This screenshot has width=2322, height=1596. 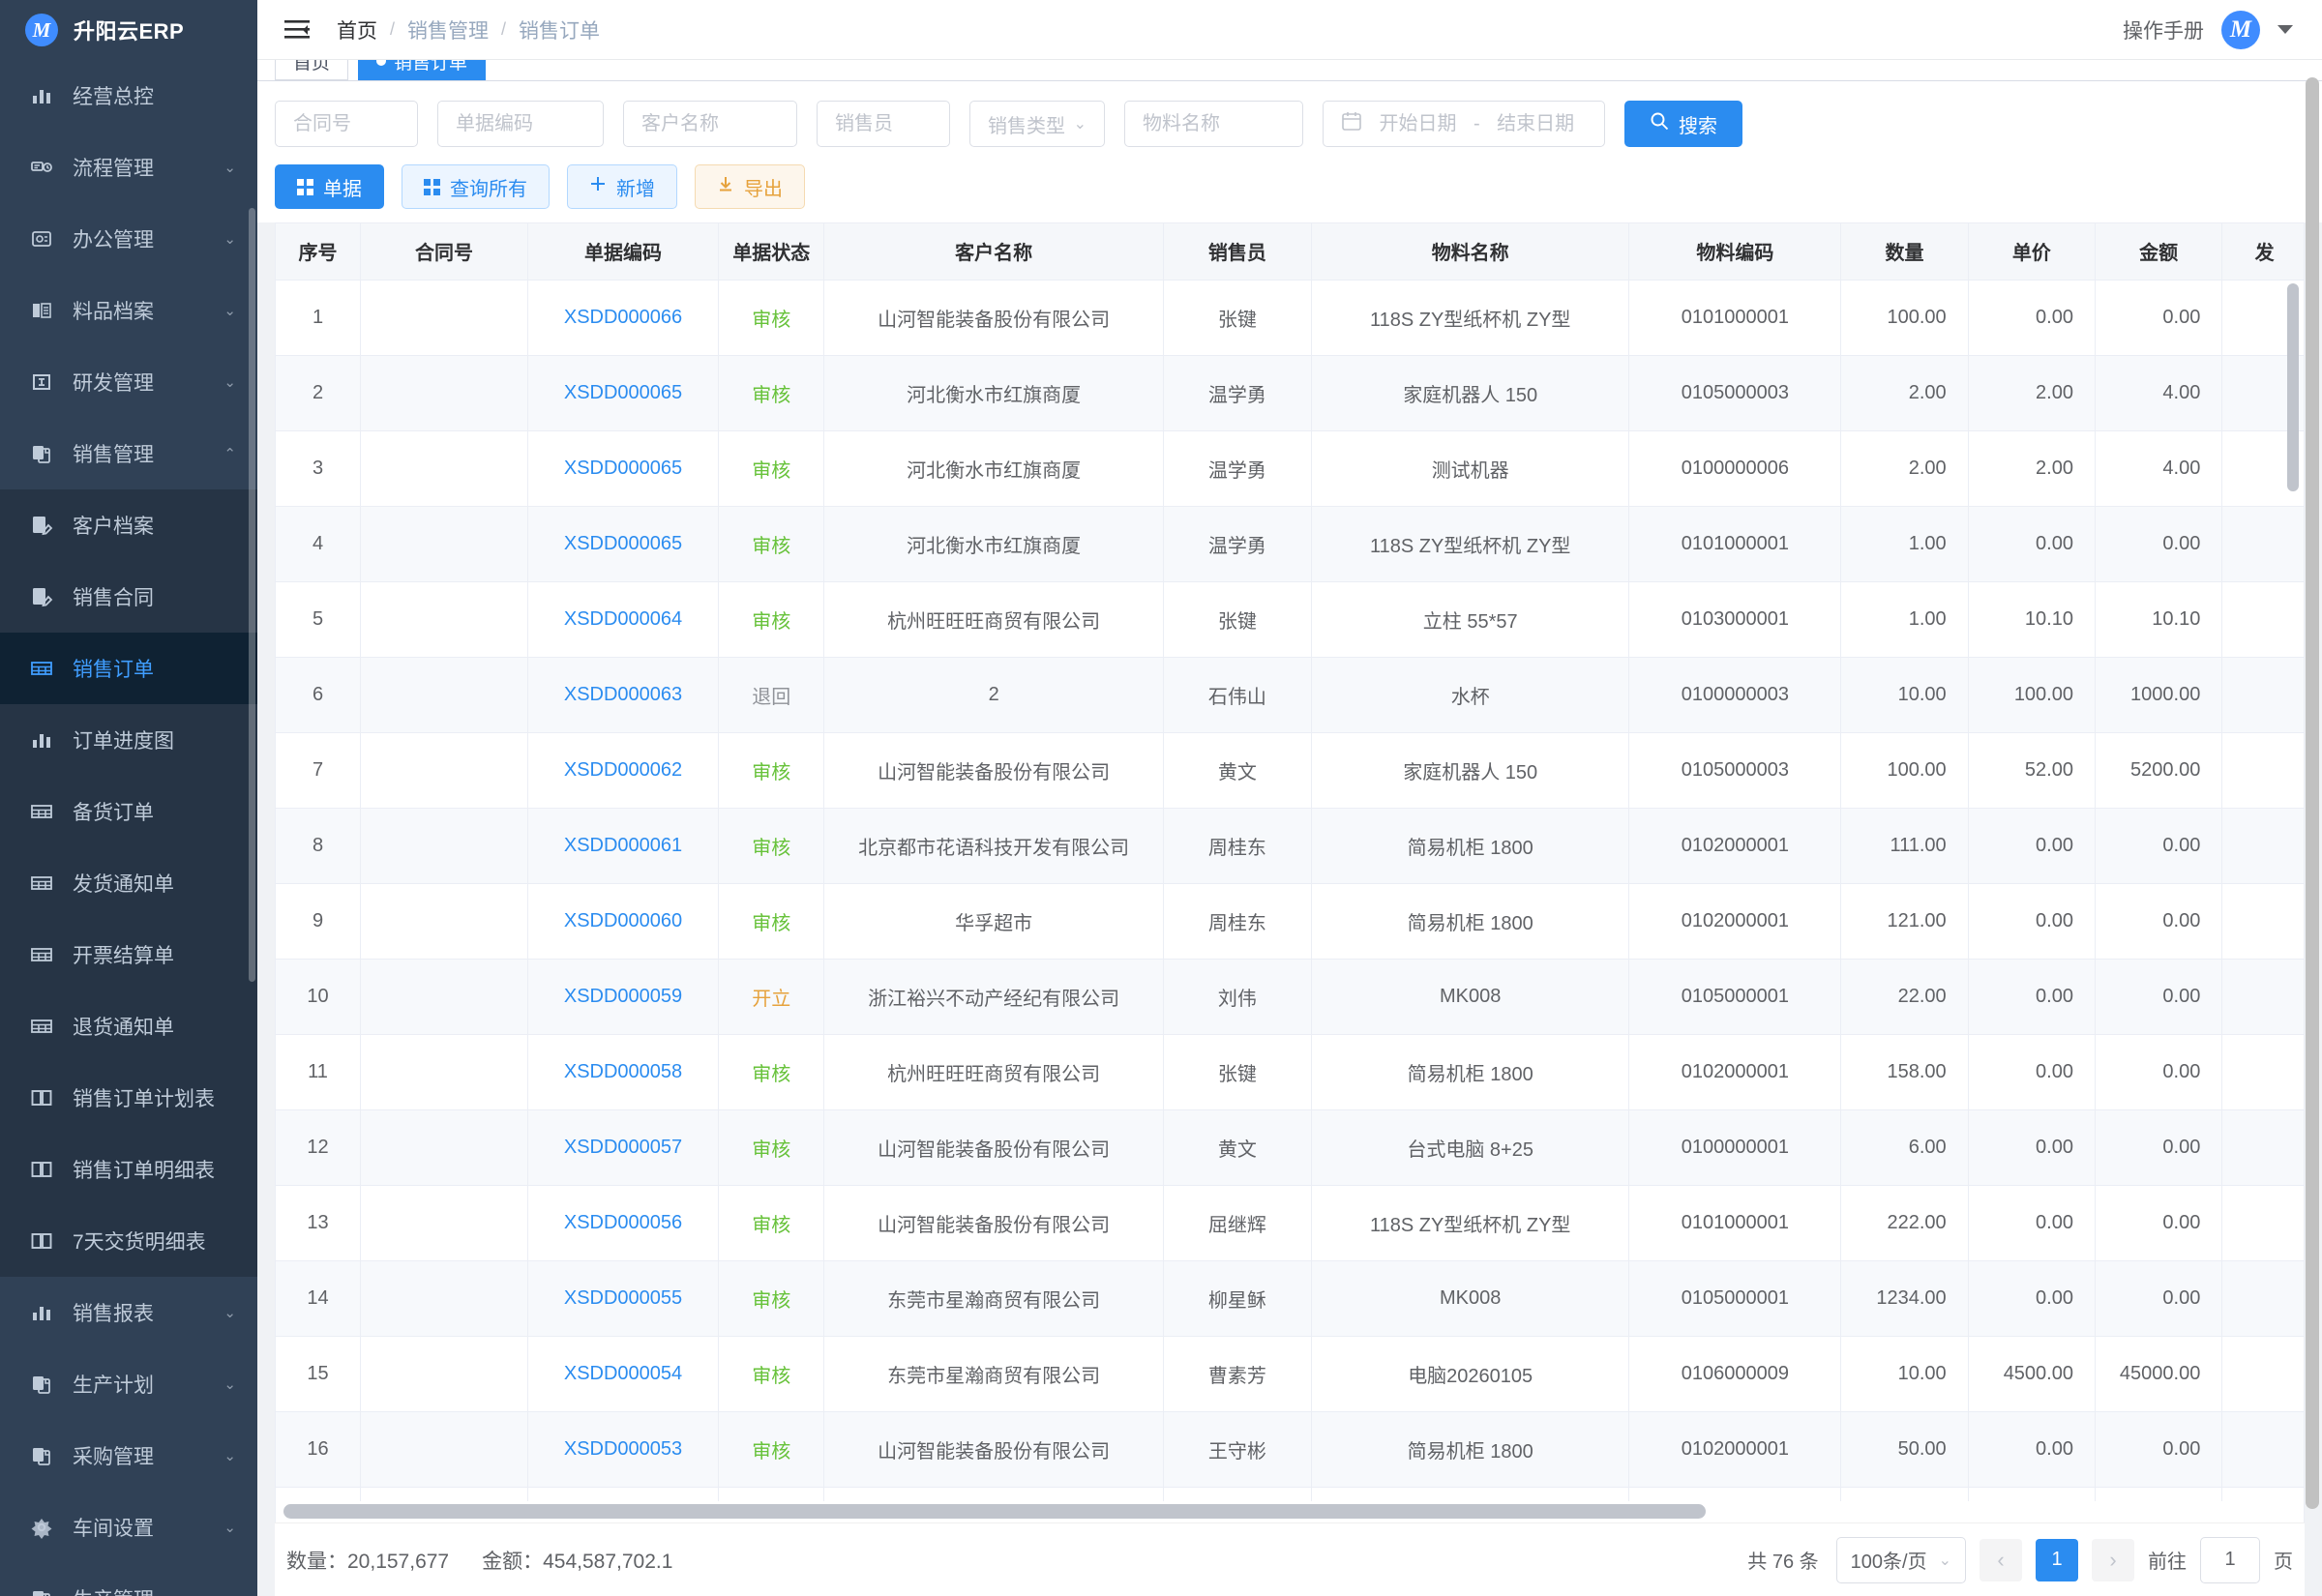 I want to click on row-doc-no: XSDD000057, so click(x=623, y=1147).